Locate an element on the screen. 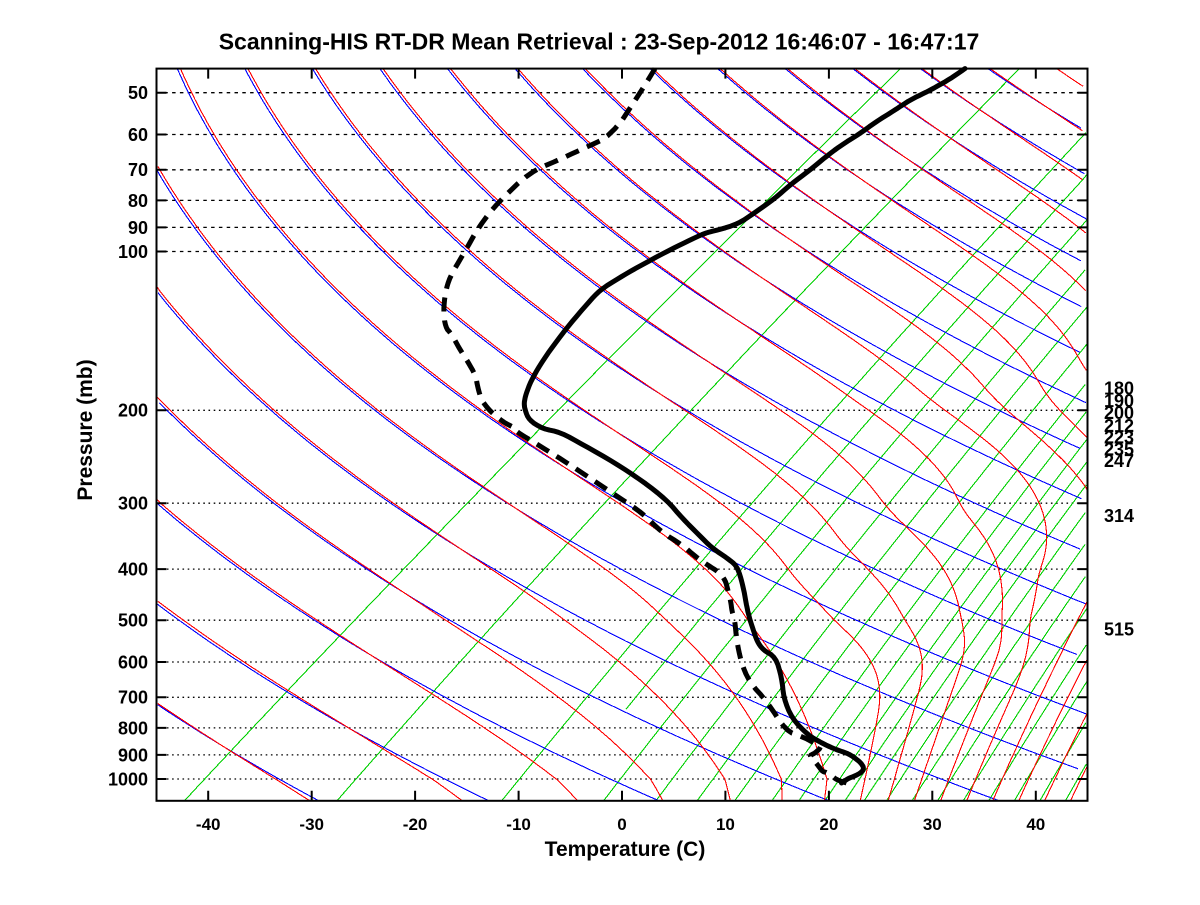  svg-text: Temperature (C) is located at coordinates (625, 849).